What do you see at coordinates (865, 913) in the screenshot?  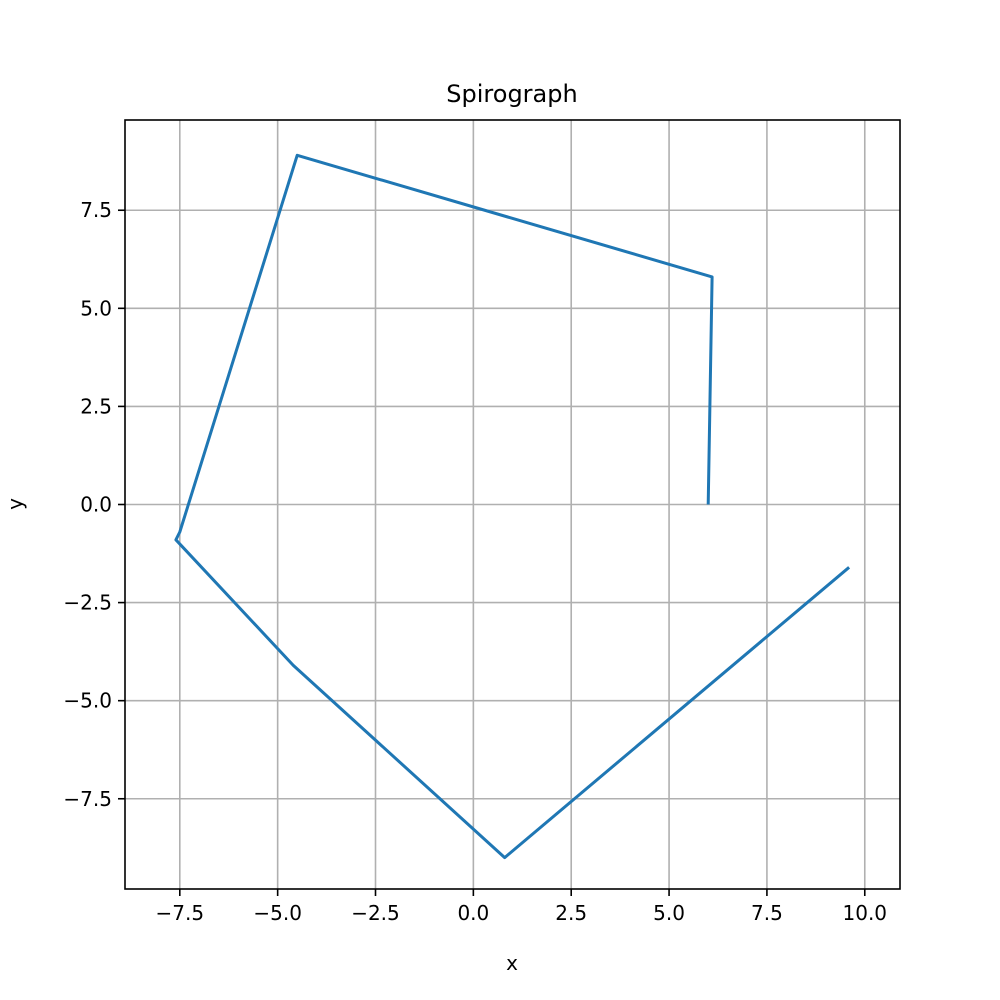 I see `x-tick-label: 10.0` at bounding box center [865, 913].